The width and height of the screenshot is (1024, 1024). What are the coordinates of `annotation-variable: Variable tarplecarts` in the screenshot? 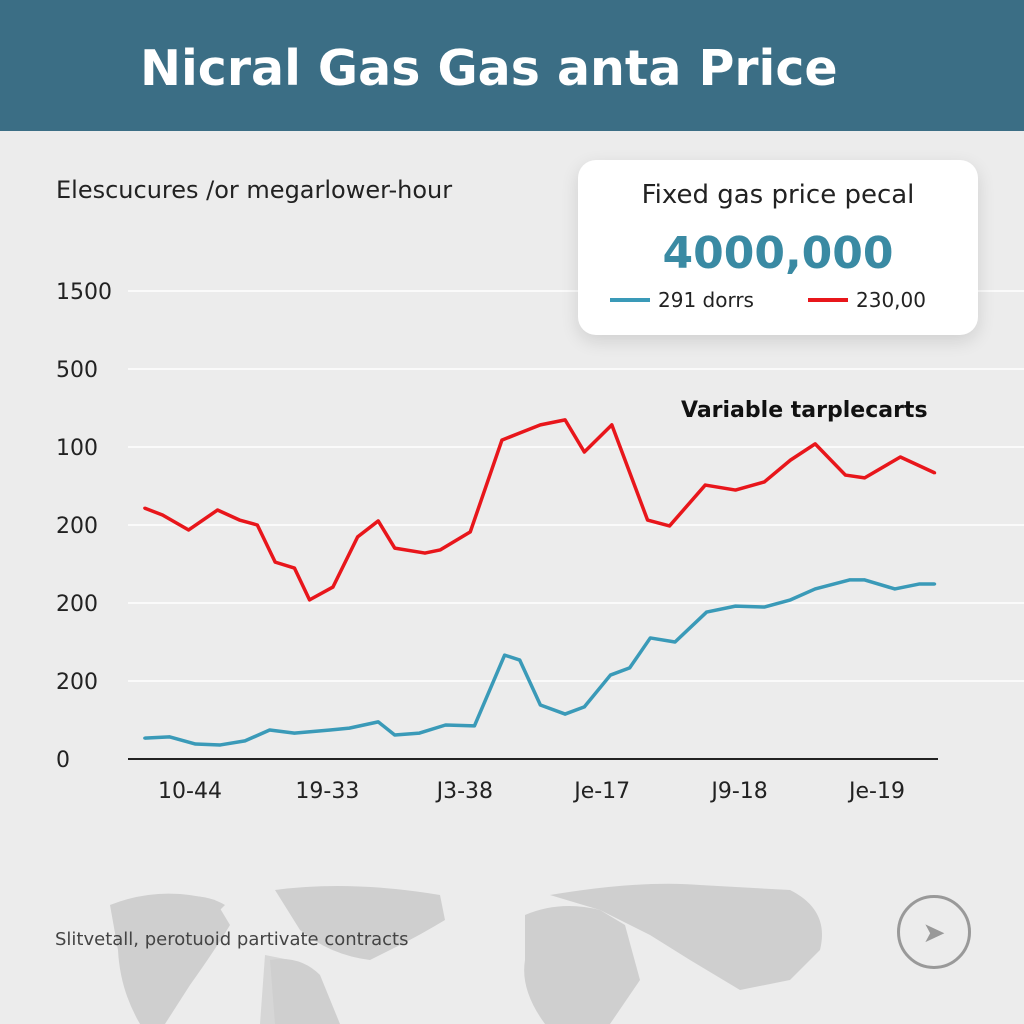 It's located at (804, 410).